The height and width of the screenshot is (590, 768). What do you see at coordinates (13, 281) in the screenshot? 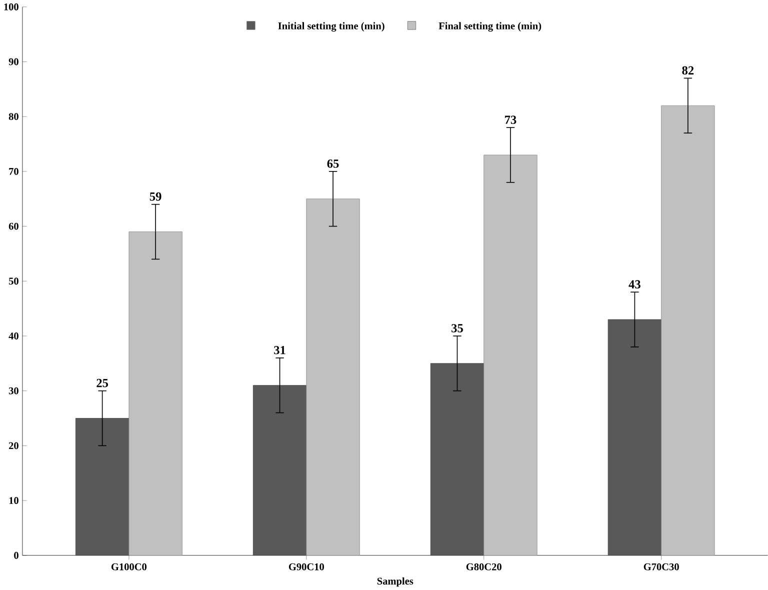
I see `y-tick-label: 50` at bounding box center [13, 281].